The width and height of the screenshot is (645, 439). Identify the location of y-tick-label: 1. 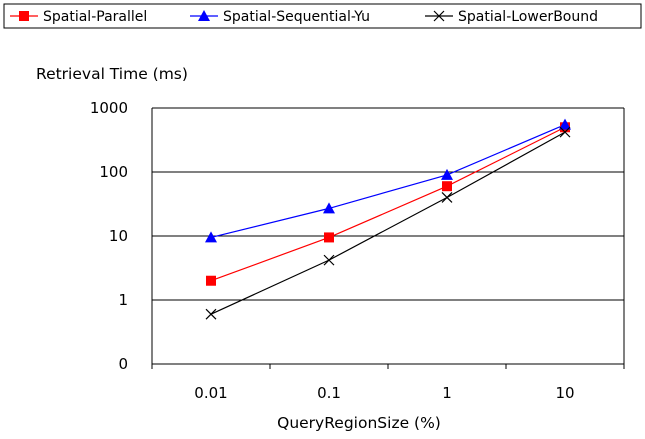
(123, 300).